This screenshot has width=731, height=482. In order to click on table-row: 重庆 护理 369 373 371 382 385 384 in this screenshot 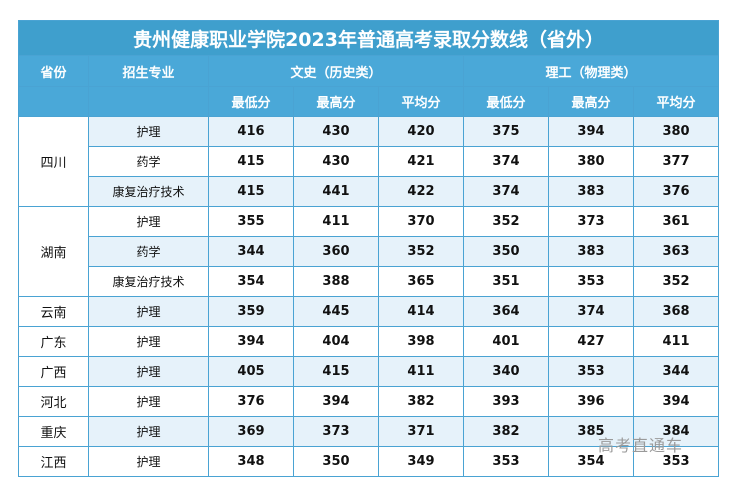, I will do `click(369, 431)`.